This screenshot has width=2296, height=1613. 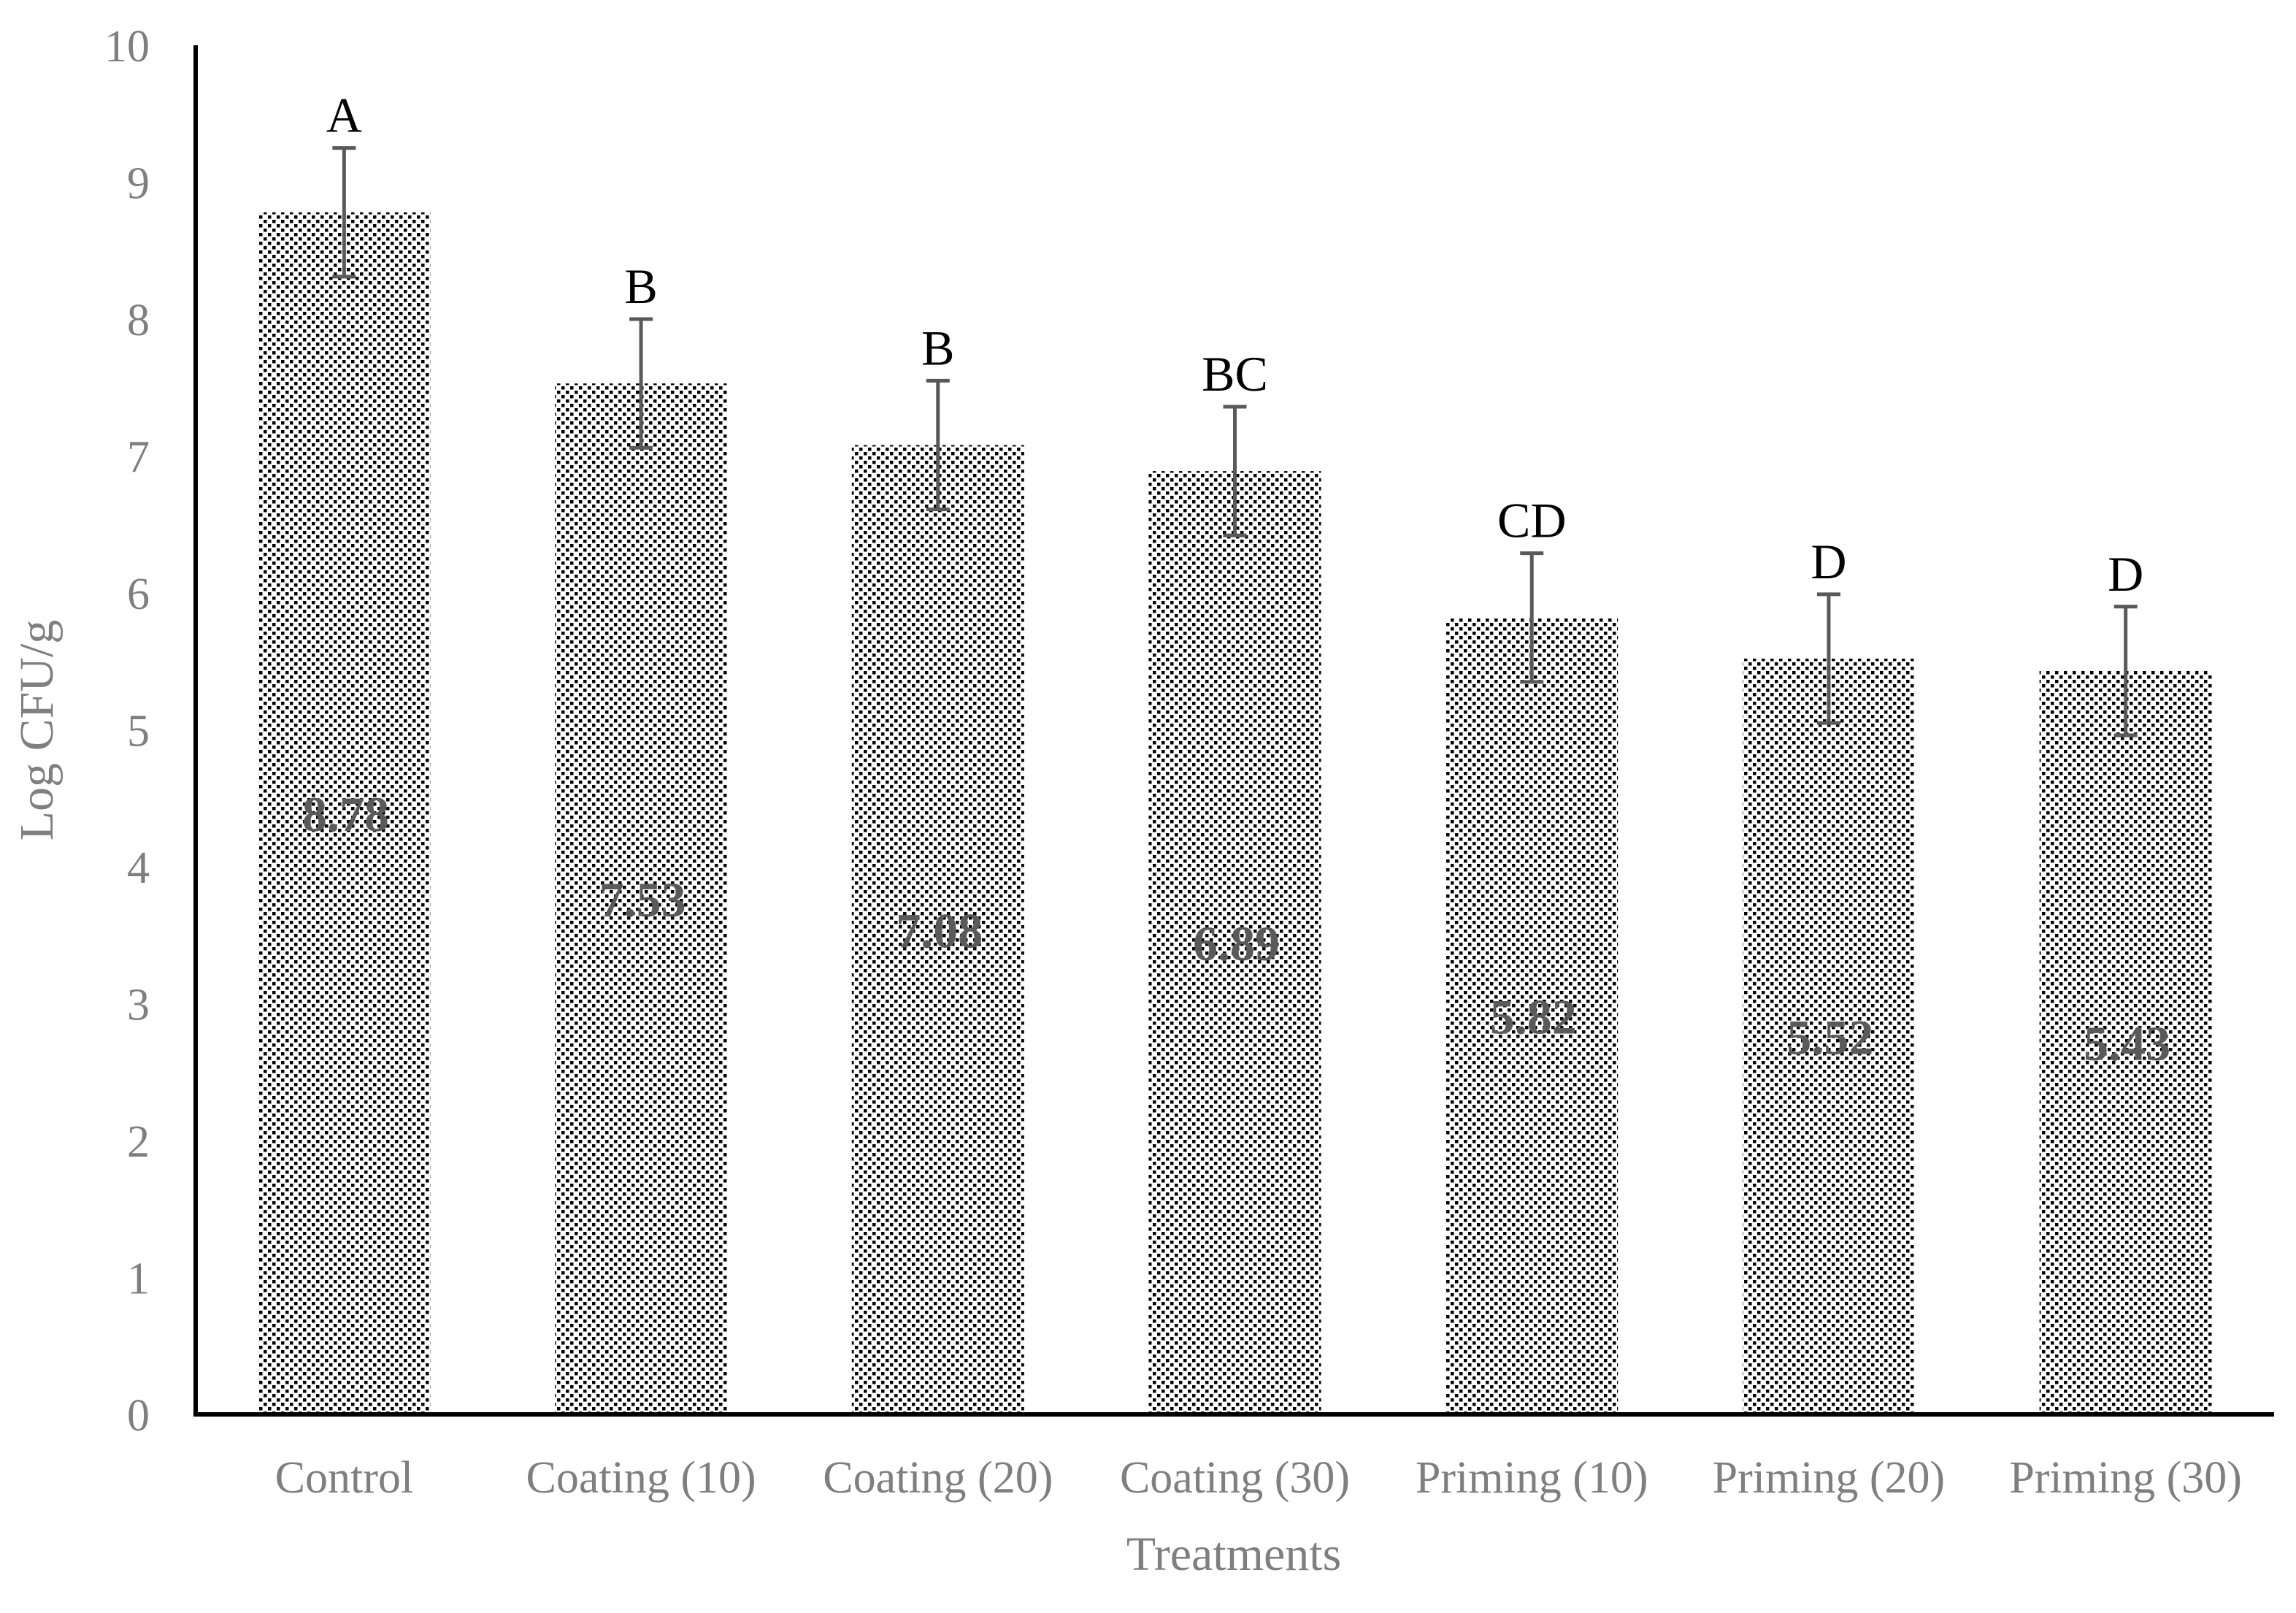 What do you see at coordinates (344, 115) in the screenshot?
I see `significance-letter: A` at bounding box center [344, 115].